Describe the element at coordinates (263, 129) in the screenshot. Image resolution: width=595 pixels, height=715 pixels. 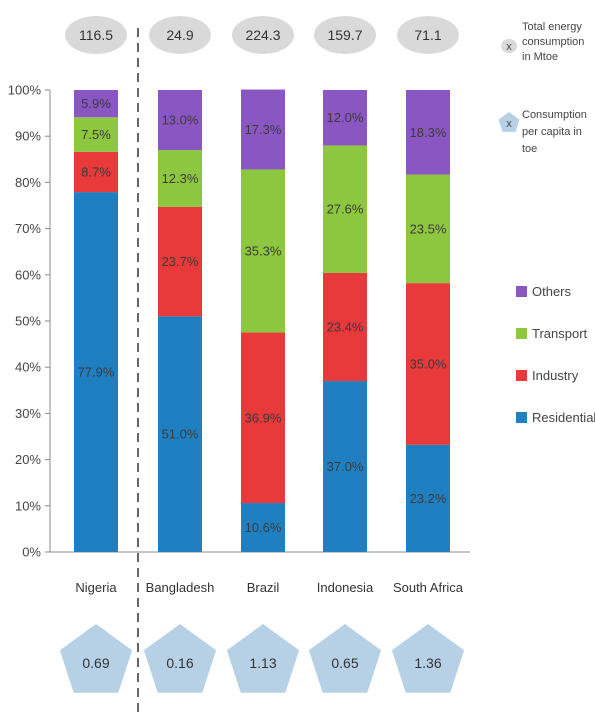
I see `data-label-others: 17.3%` at that location.